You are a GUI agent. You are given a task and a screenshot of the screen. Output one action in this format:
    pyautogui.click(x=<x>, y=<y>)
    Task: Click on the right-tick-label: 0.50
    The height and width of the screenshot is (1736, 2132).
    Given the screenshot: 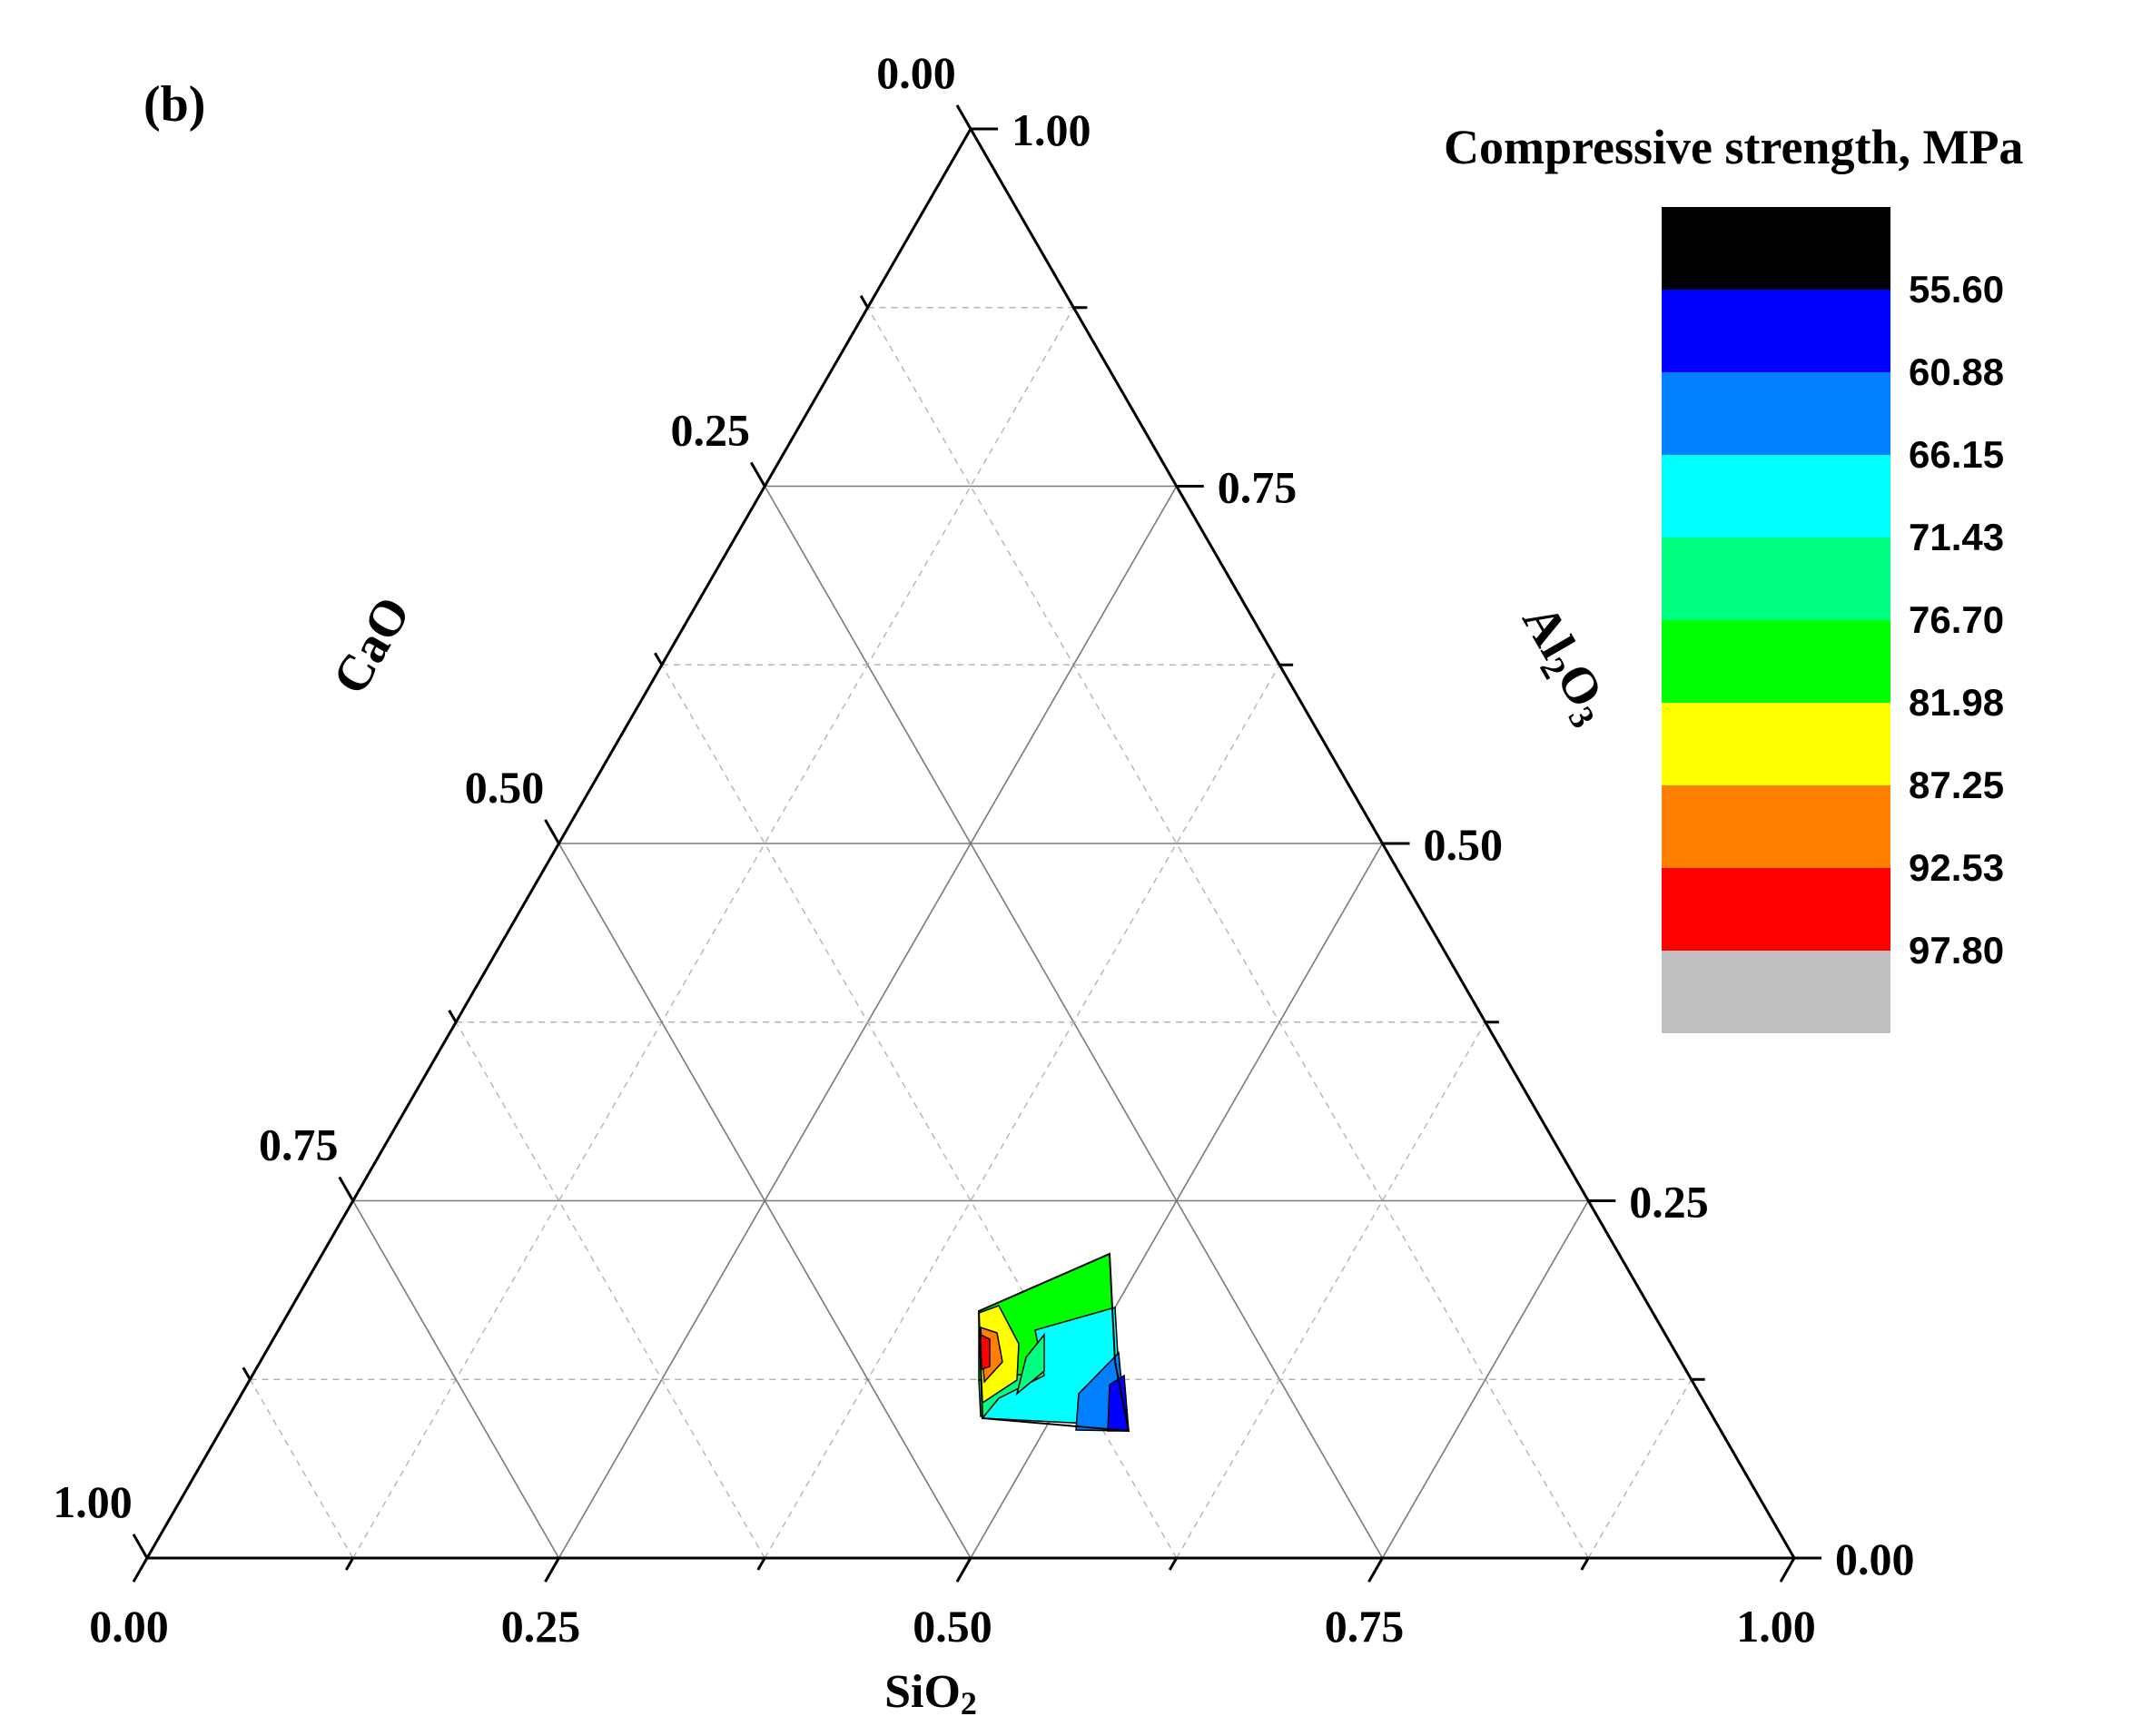 What is the action you would take?
    pyautogui.click(x=1464, y=844)
    